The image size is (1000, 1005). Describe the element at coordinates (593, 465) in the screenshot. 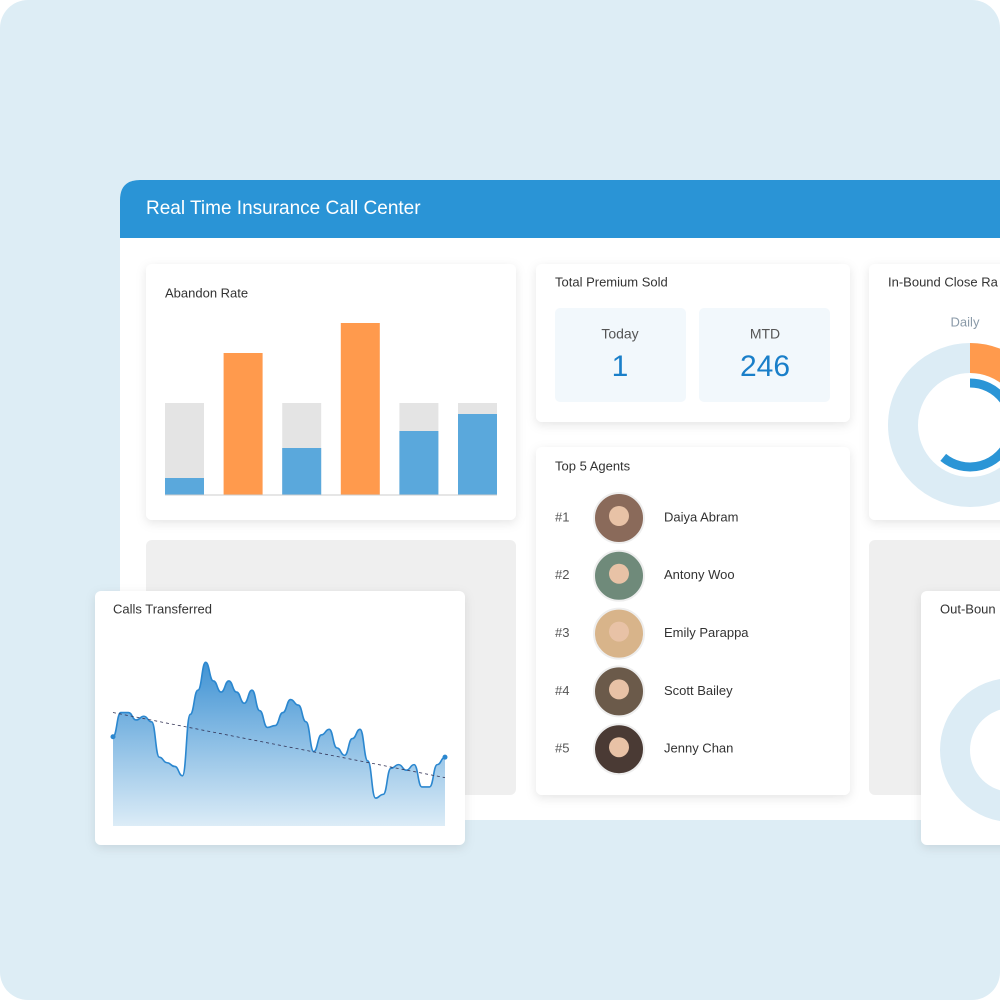

I see `card-title: Top 5 Agents` at that location.